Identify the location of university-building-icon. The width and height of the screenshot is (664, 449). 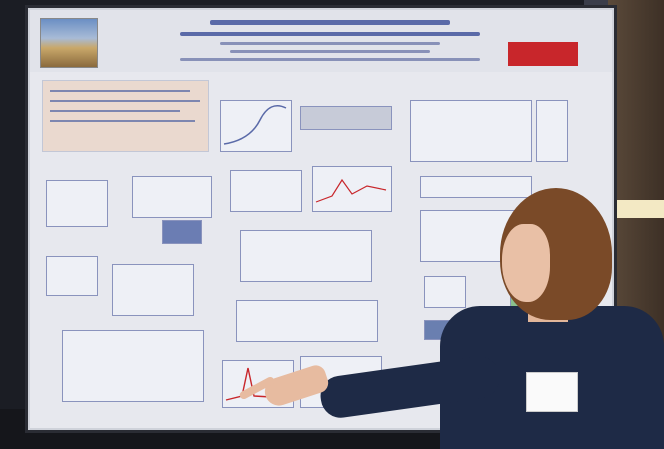
(69, 43).